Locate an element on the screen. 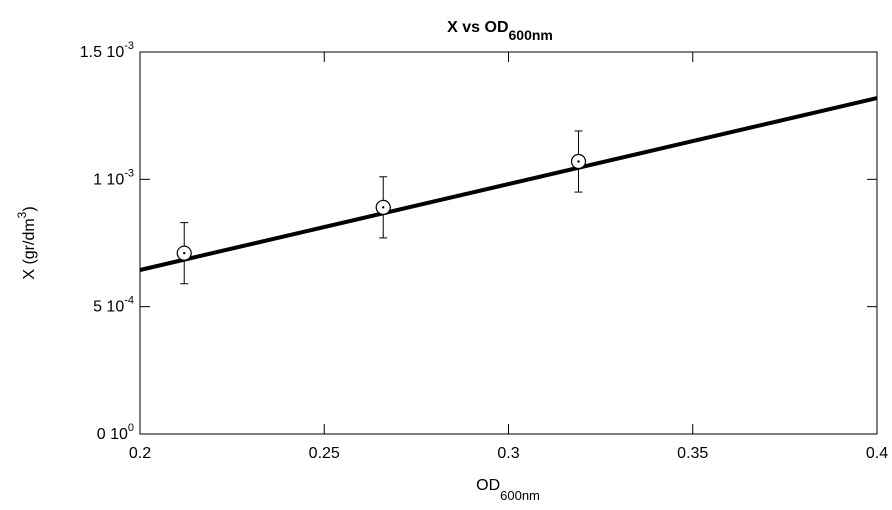 The width and height of the screenshot is (892, 510). y-tick-label: 5 10-4 is located at coordinates (113, 305).